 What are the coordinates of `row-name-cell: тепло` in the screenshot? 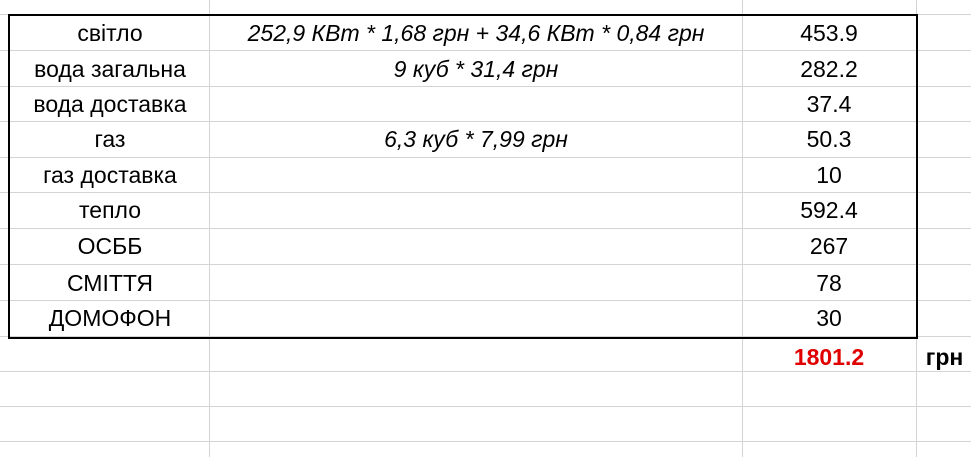 It's located at (110, 210).